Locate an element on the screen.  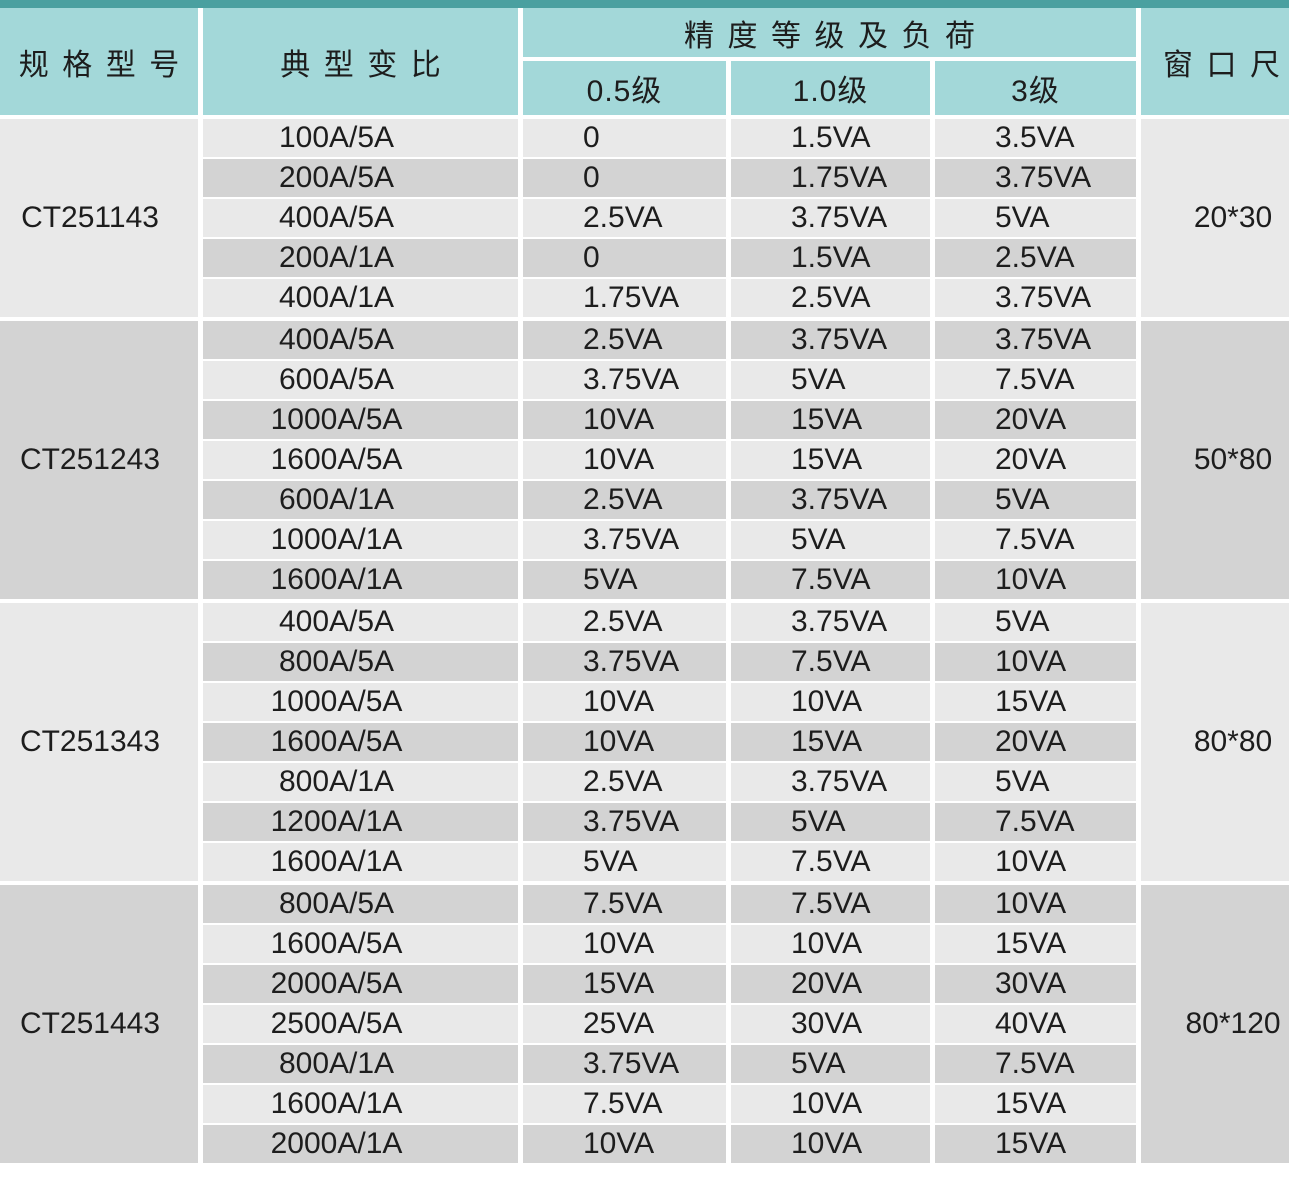
ratio-cell: 1200A/1A is located at coordinates (358, 821).